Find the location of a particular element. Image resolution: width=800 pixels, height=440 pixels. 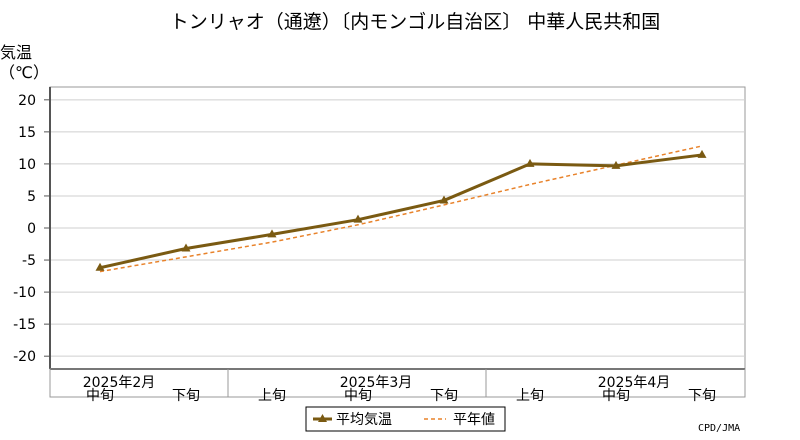

y-tick-label: -5 is located at coordinates (29, 261).